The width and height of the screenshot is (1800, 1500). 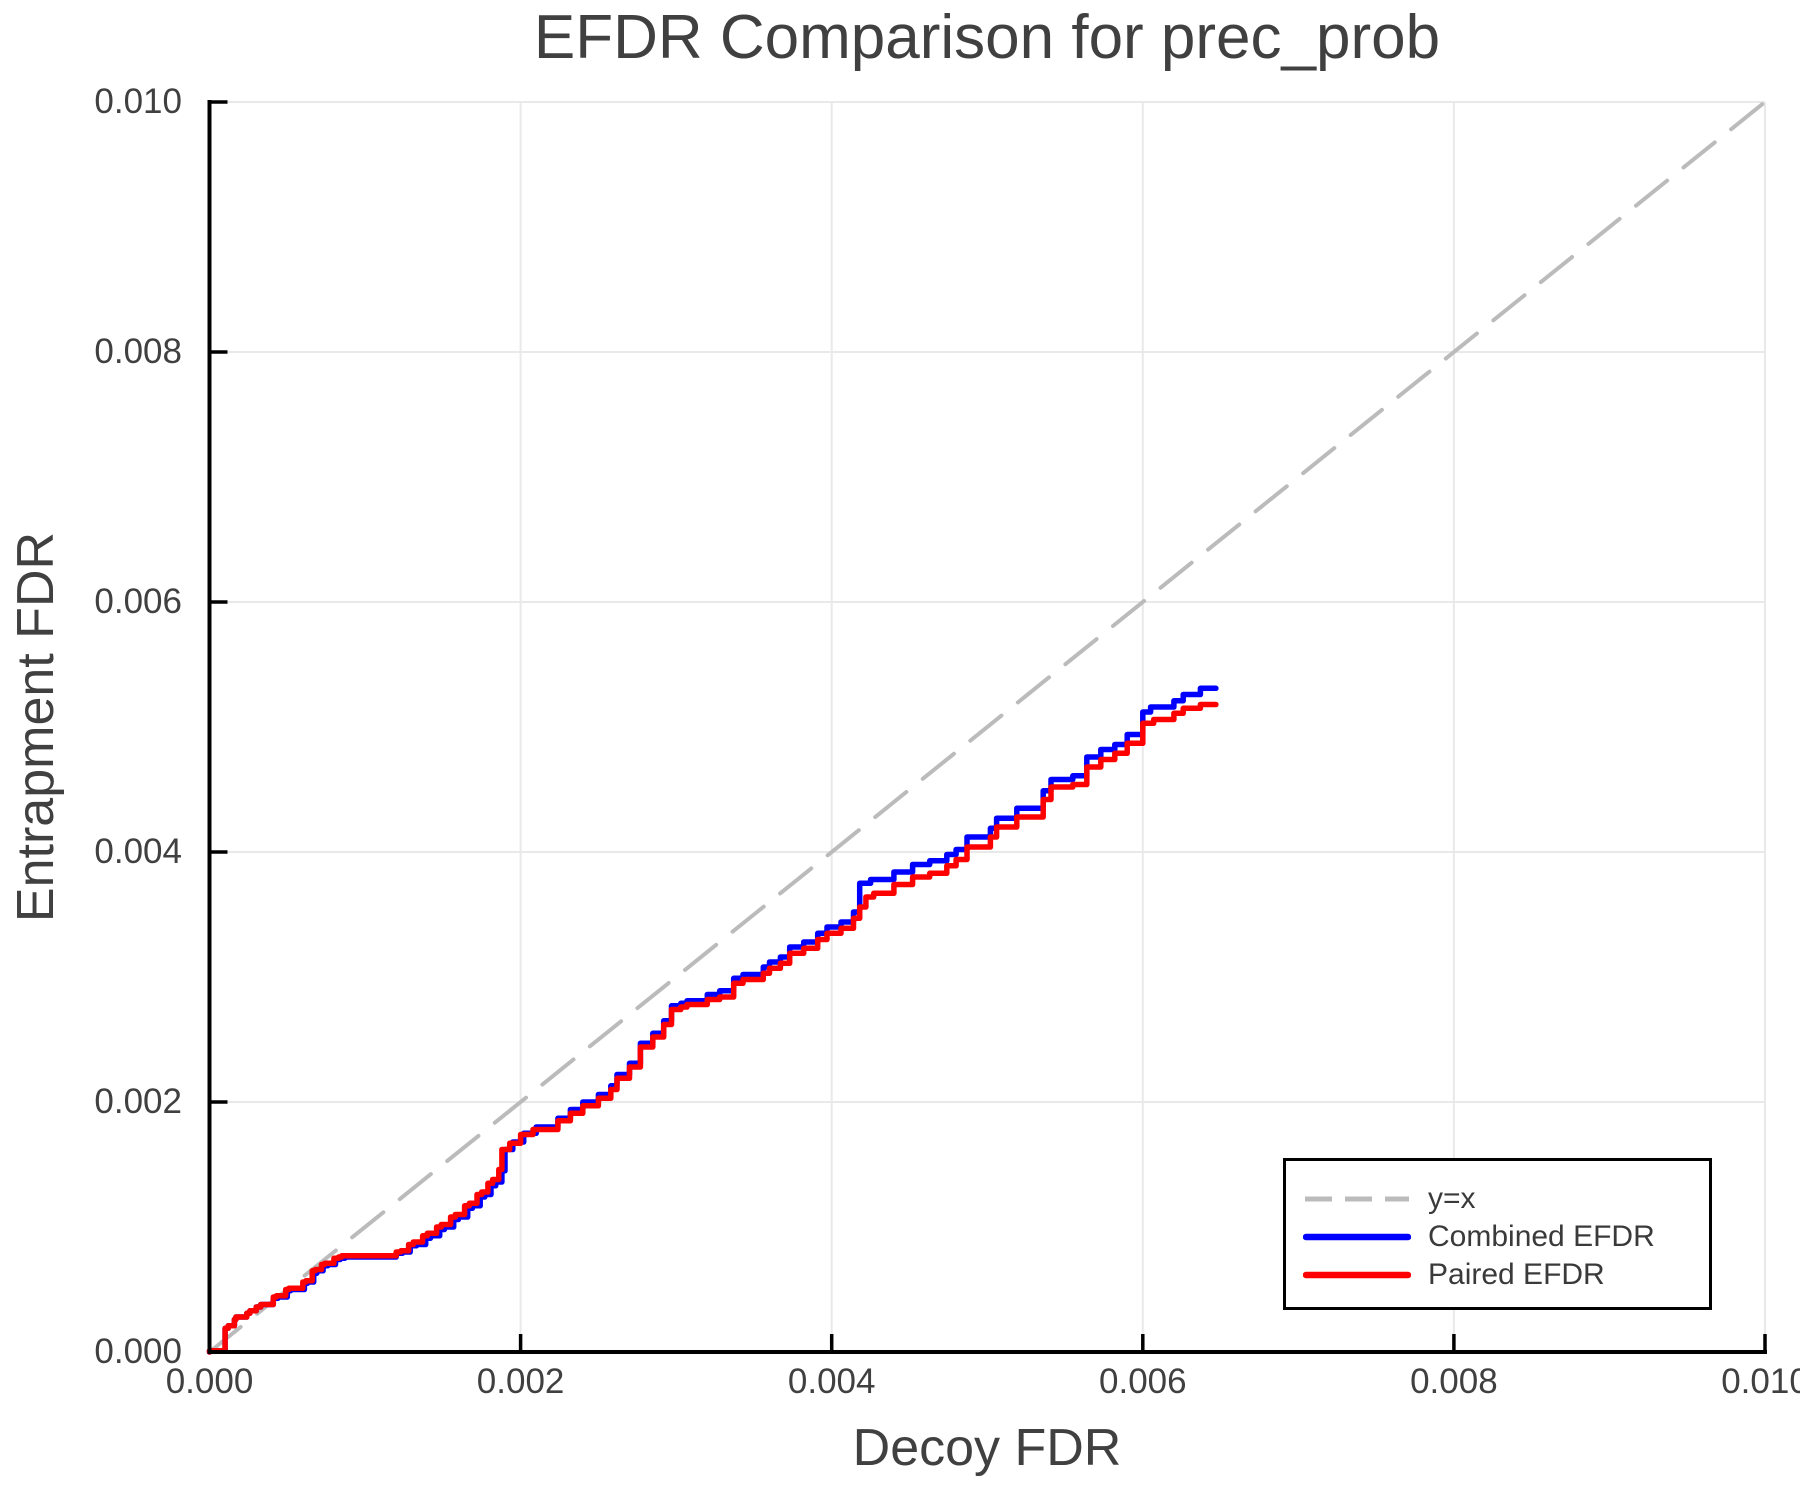 I want to click on dashed-line-sample, so click(x=1357, y=1199).